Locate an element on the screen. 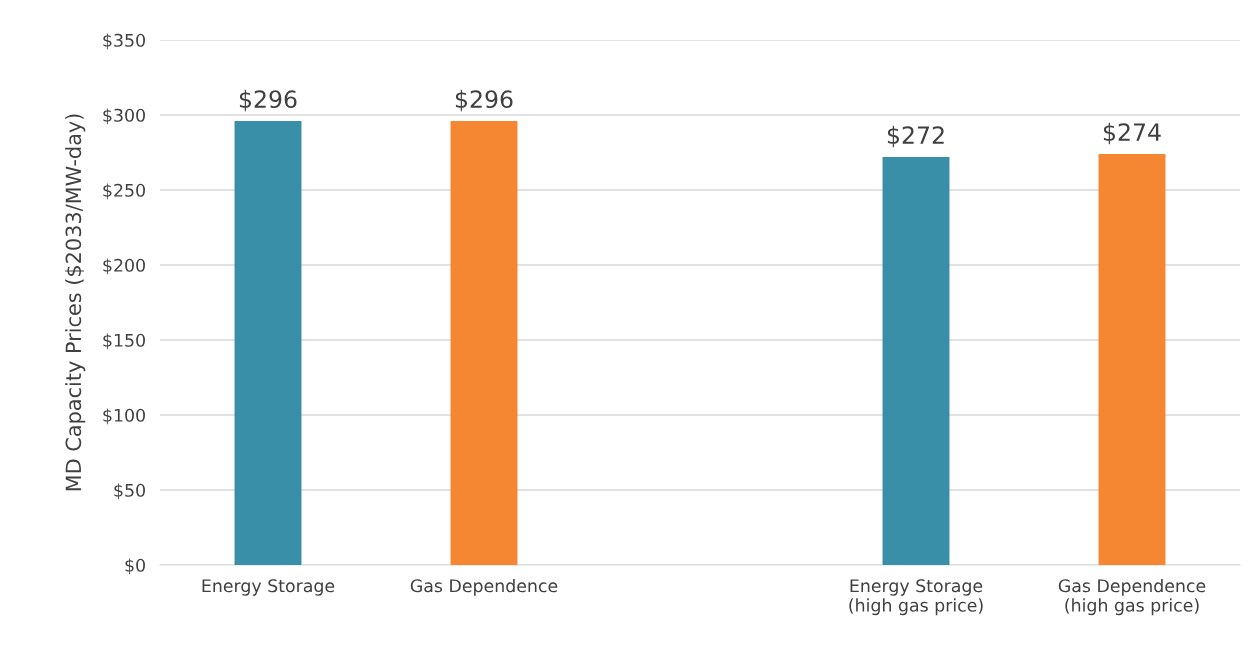 The width and height of the screenshot is (1253, 650). x-tick-label: Energy Storage (high gas price) is located at coordinates (916, 597).